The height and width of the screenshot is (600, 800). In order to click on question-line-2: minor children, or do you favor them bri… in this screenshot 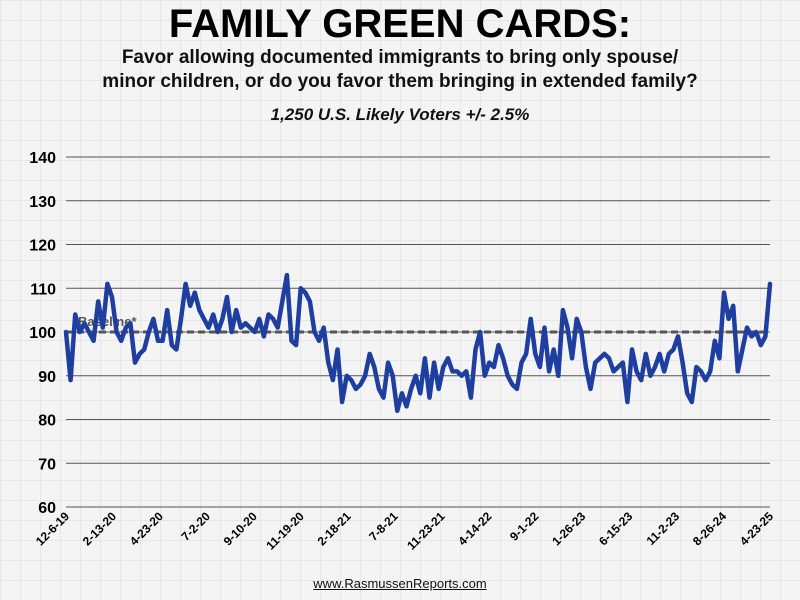, I will do `click(400, 81)`.